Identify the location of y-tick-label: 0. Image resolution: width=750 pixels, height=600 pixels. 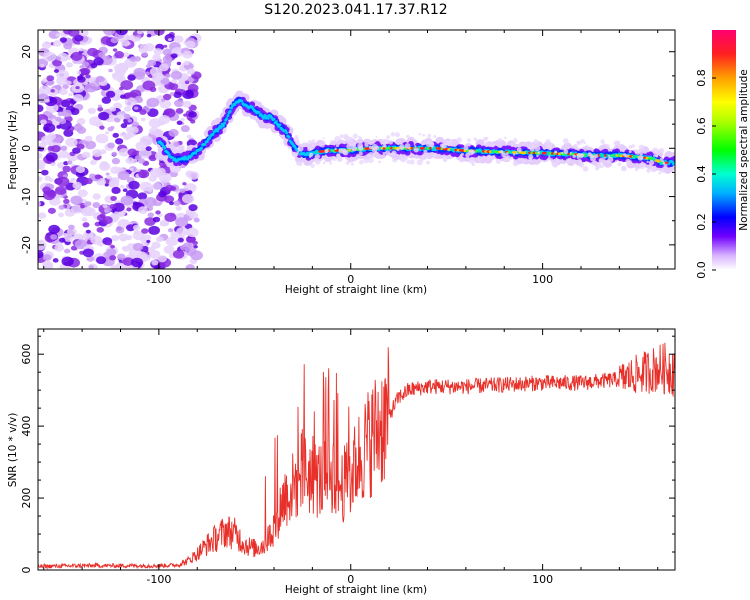
(26, 570).